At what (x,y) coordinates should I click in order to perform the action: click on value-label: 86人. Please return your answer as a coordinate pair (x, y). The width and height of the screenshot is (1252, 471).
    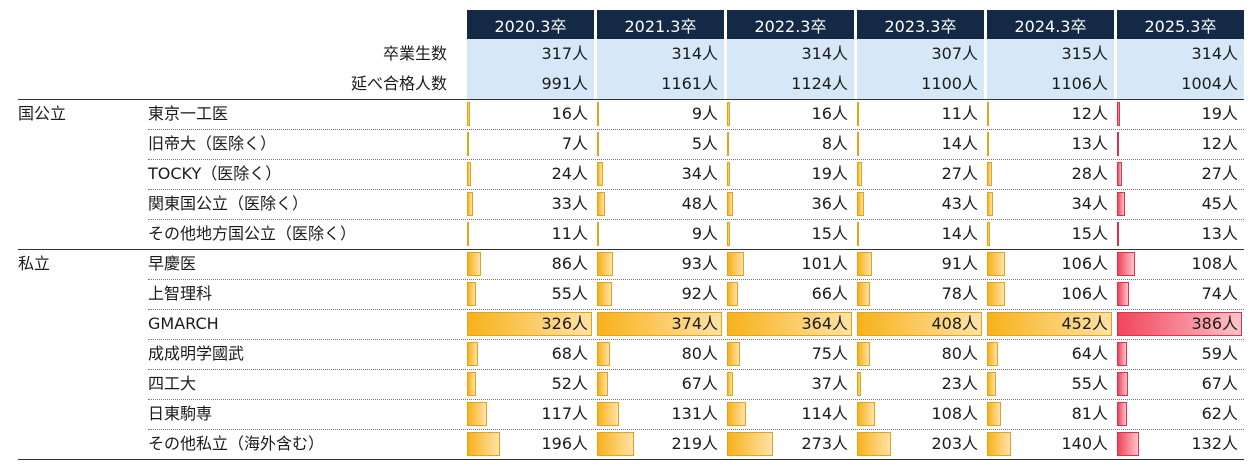
    Looking at the image, I should click on (569, 263).